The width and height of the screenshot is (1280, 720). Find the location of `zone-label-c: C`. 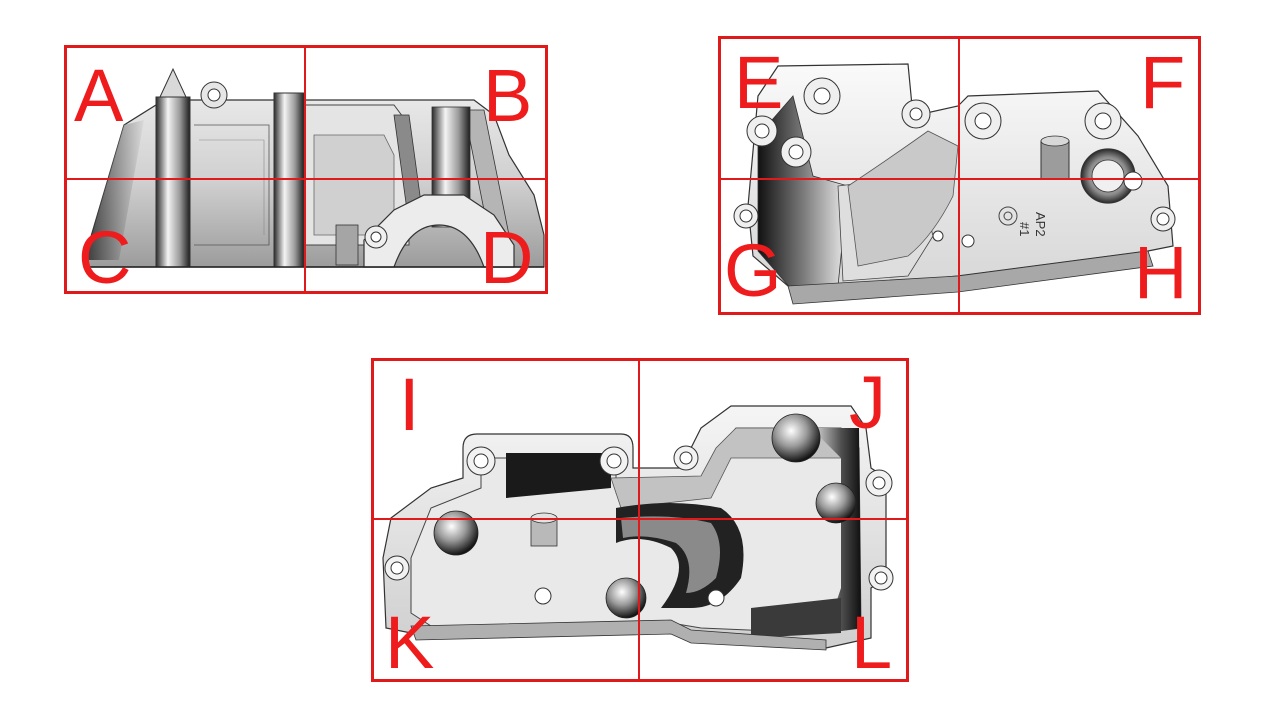

zone-label-c: C is located at coordinates (105, 257).